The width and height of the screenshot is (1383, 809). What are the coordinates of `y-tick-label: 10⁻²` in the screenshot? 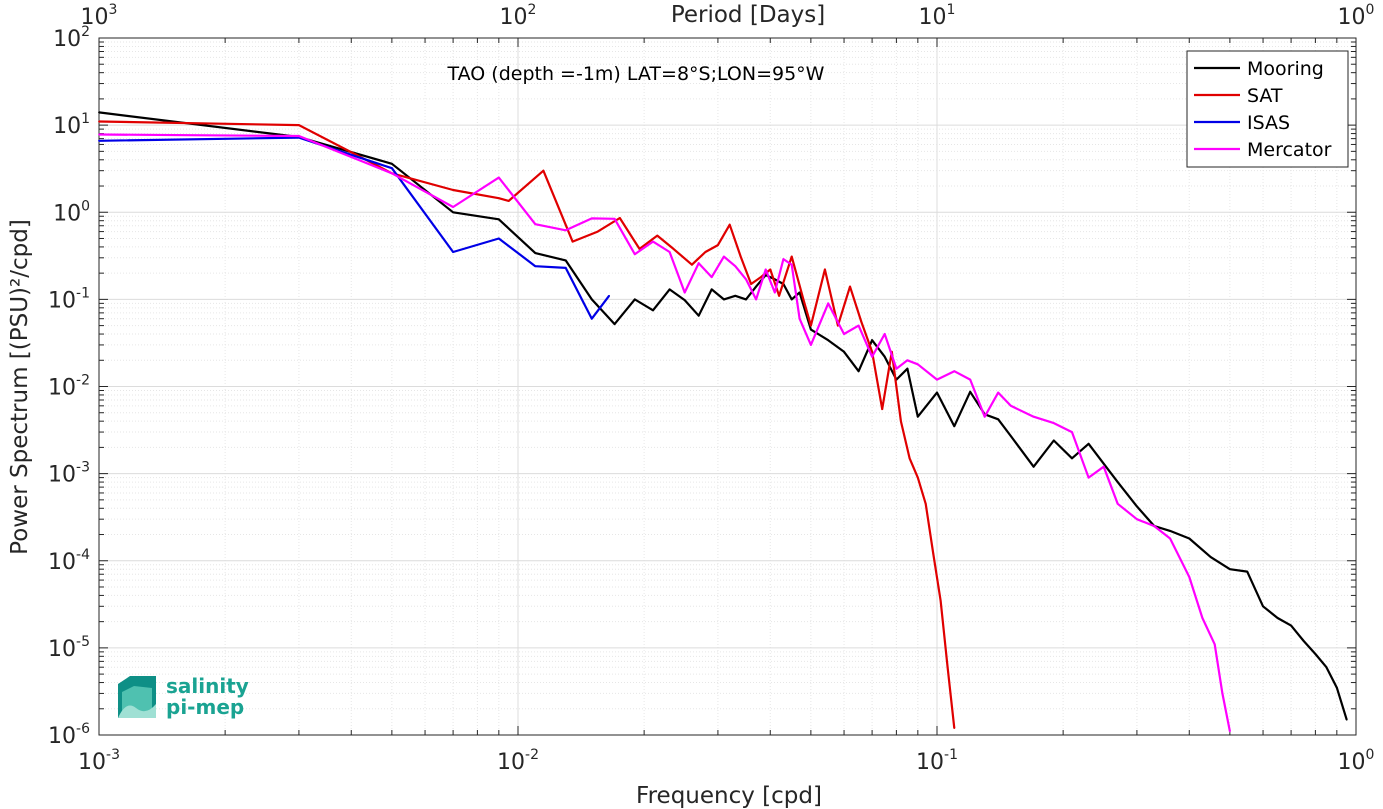 It's located at (69, 387).